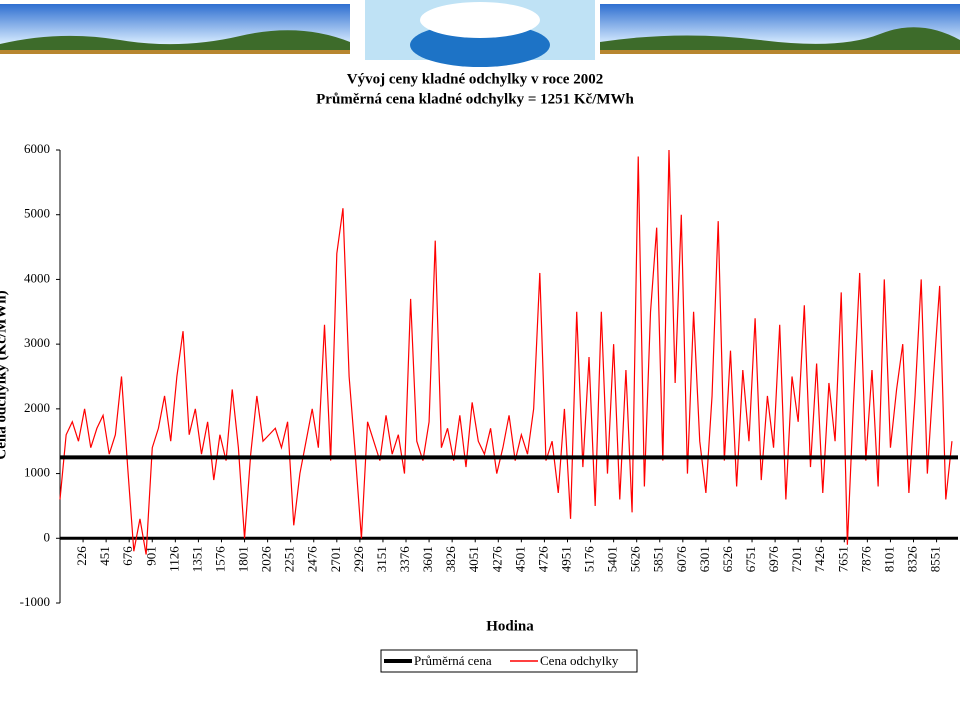 The width and height of the screenshot is (960, 728). Describe the element at coordinates (565, 559) in the screenshot. I see `x-tick-label: 4951` at that location.